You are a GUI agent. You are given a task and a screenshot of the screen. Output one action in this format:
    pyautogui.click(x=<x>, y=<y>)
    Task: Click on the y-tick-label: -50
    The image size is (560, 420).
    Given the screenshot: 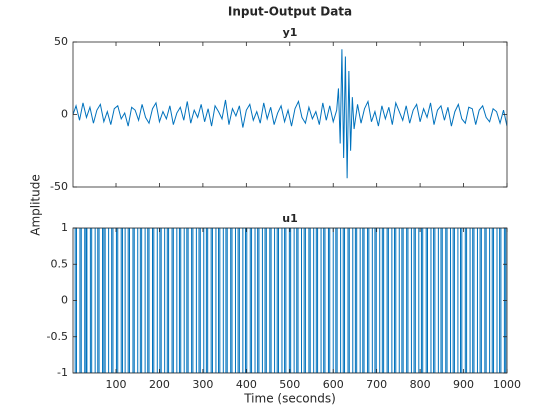 What is the action you would take?
    pyautogui.click(x=59, y=186)
    